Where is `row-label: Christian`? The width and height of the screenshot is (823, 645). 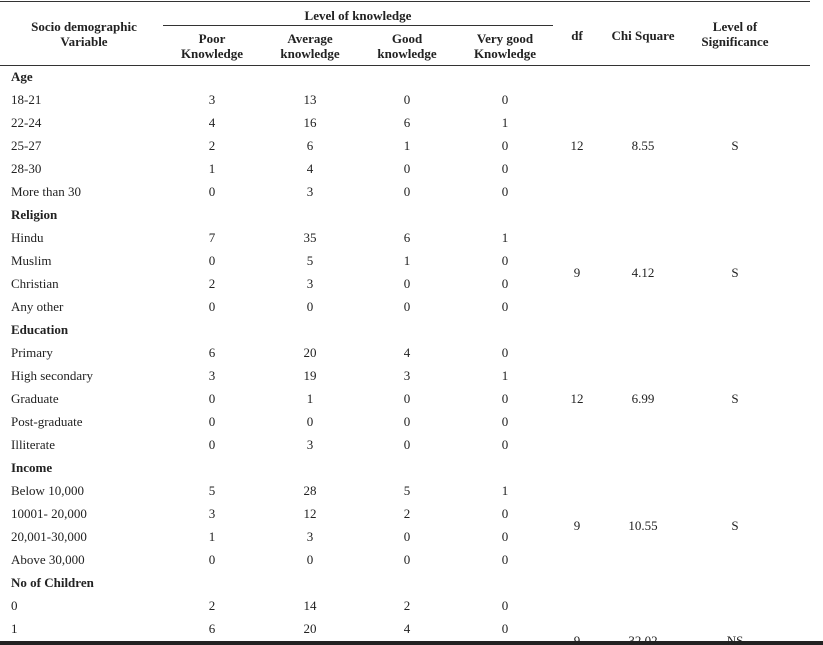 row-label: Christian is located at coordinates (35, 283).